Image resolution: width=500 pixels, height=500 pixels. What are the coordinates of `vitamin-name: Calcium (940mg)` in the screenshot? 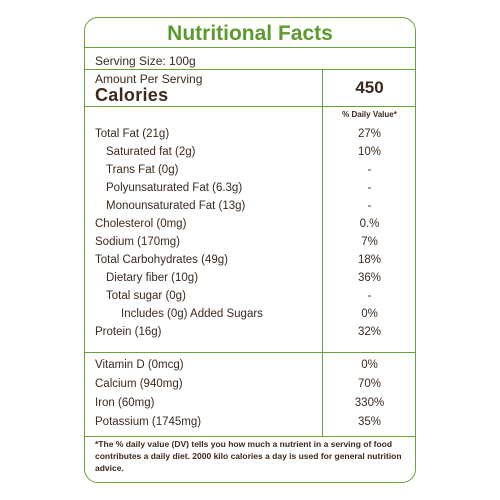 It's located at (139, 384).